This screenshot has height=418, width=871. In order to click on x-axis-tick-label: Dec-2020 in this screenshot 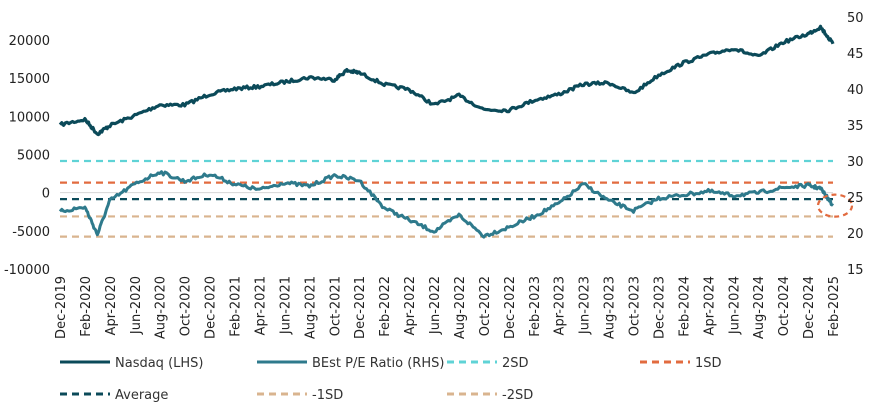, I will do `click(211, 307)`.